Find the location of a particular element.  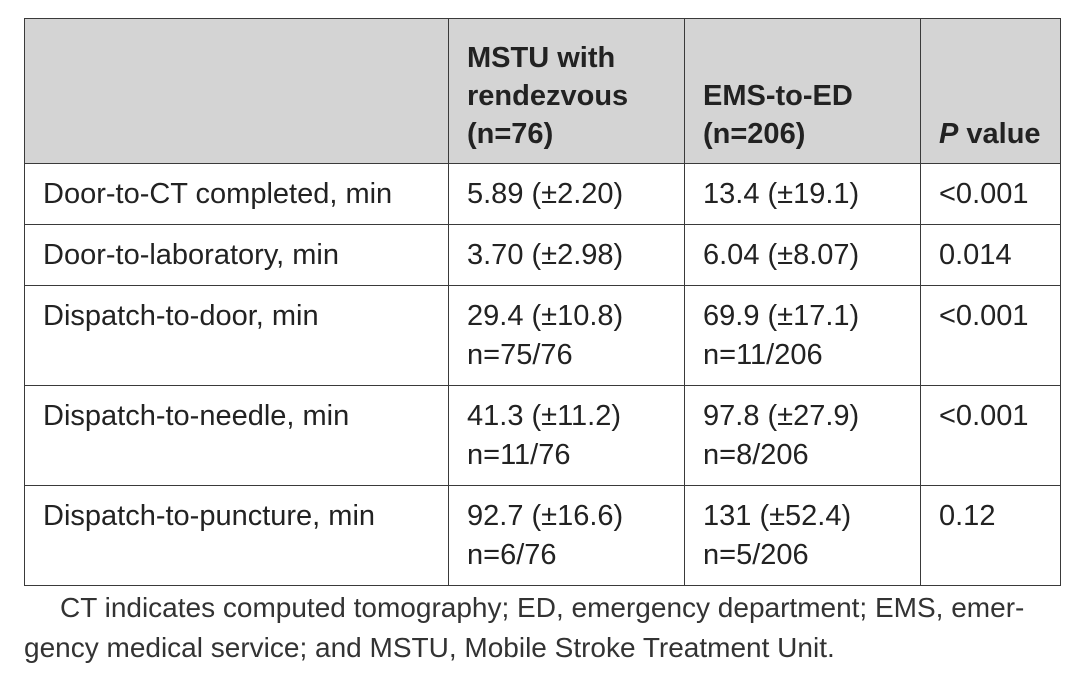

ems-count: n=8/206 is located at coordinates (756, 455).